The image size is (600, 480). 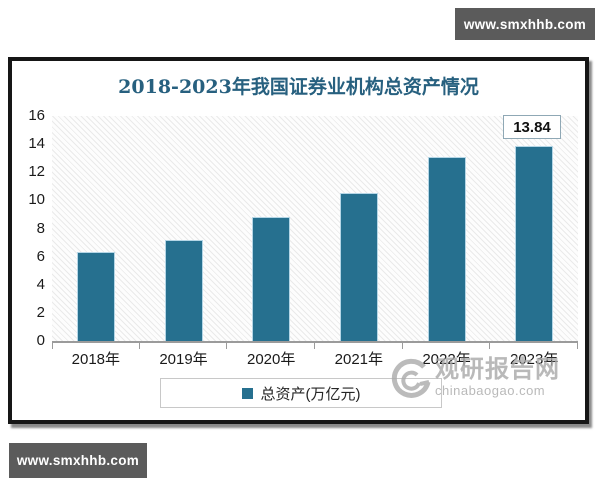 I want to click on watermark-site-url: chinabaogao.com, so click(x=490, y=390).